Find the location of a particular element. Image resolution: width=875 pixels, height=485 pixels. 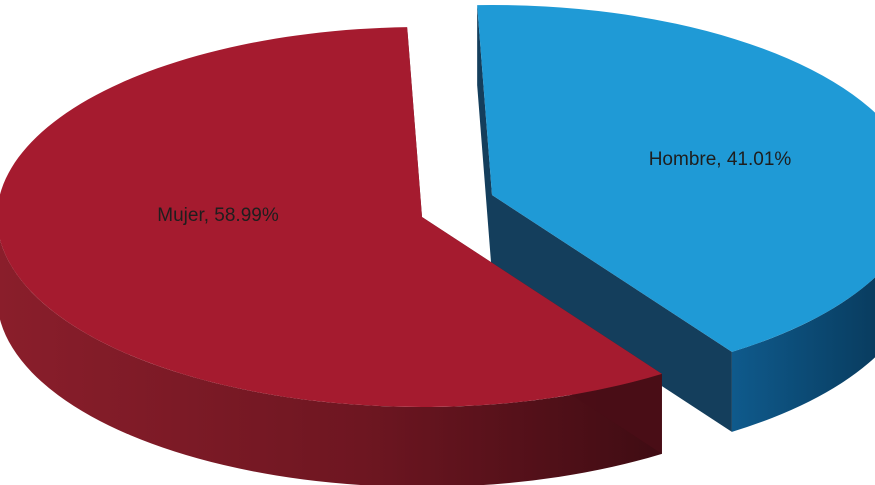

data-label-mujer: Mujer, 58.99% is located at coordinates (218, 215).